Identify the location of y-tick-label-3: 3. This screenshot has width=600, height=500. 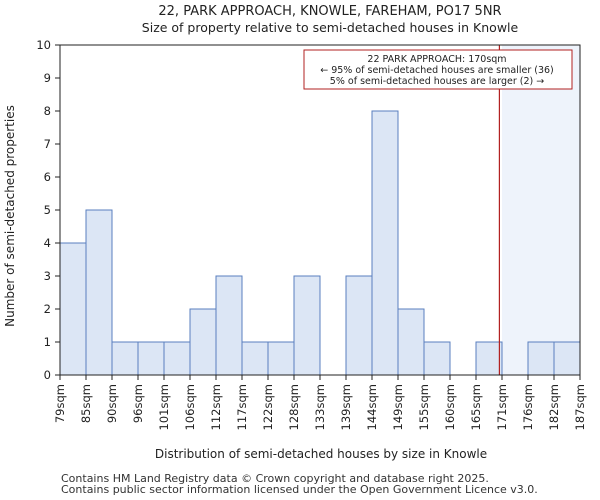
(47, 276).